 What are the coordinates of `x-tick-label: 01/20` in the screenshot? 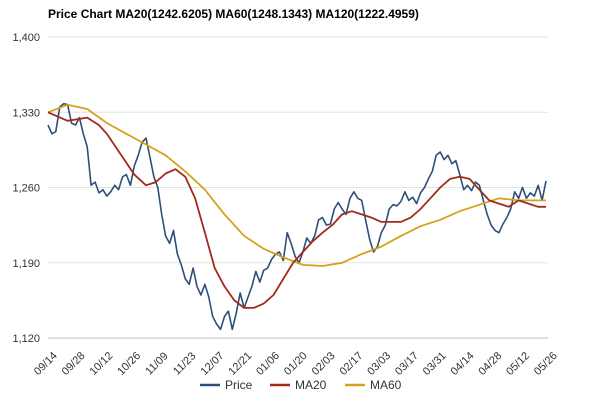 It's located at (296, 364).